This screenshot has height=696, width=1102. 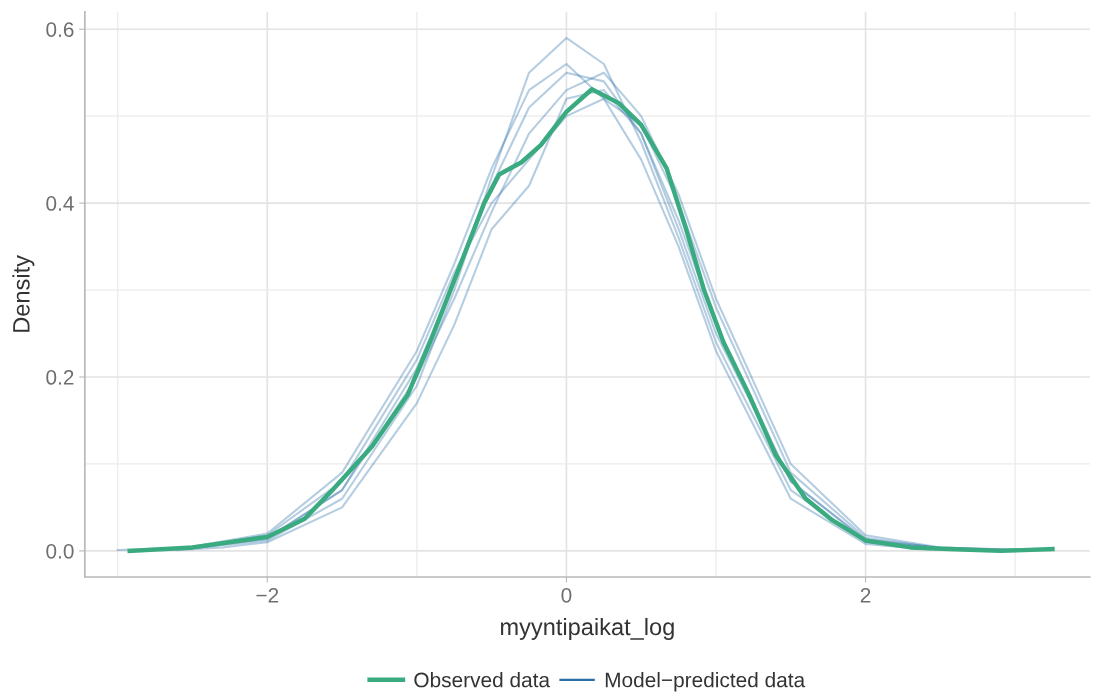 What do you see at coordinates (60, 203) in the screenshot?
I see `y-tick-label: 0.4` at bounding box center [60, 203].